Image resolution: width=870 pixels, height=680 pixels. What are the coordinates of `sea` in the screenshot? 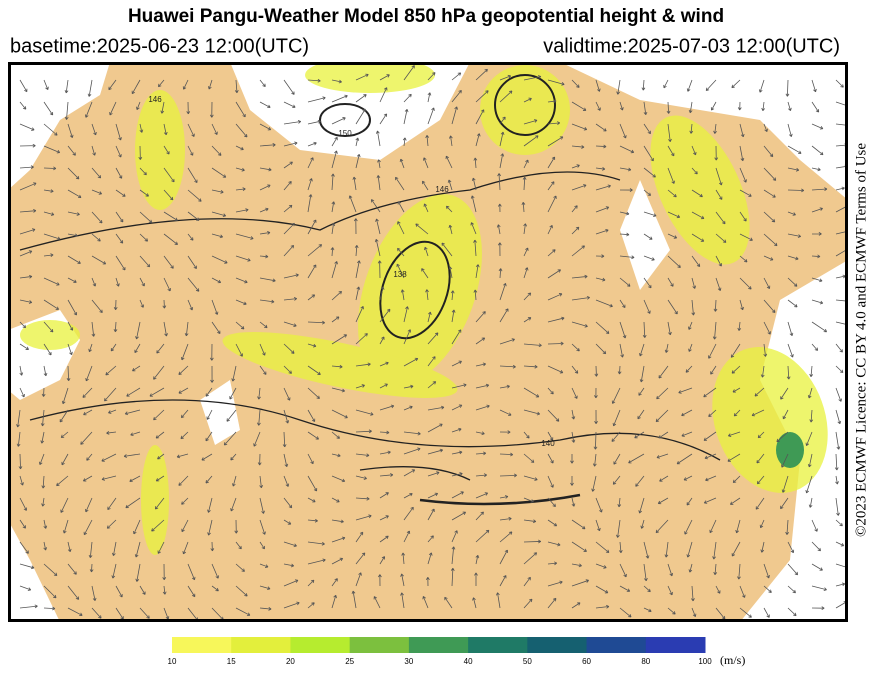 It's located at (704, 131).